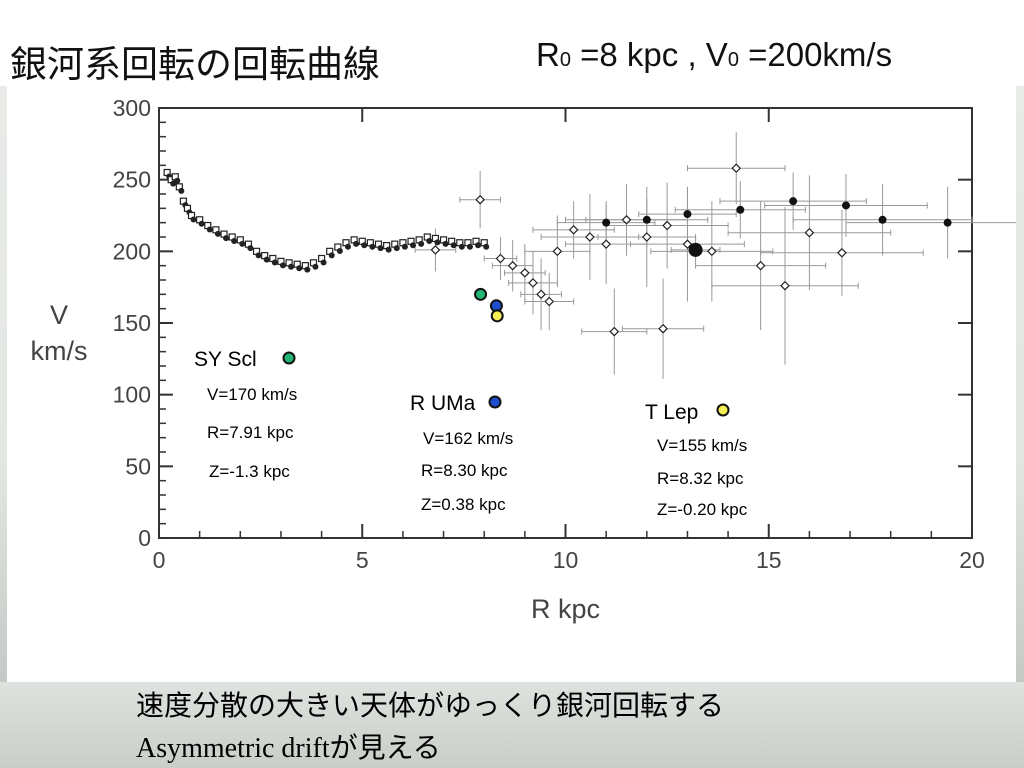 This screenshot has height=768, width=1024. What do you see at coordinates (225, 359) in the screenshot?
I see `star-name-label: SY Scl` at bounding box center [225, 359].